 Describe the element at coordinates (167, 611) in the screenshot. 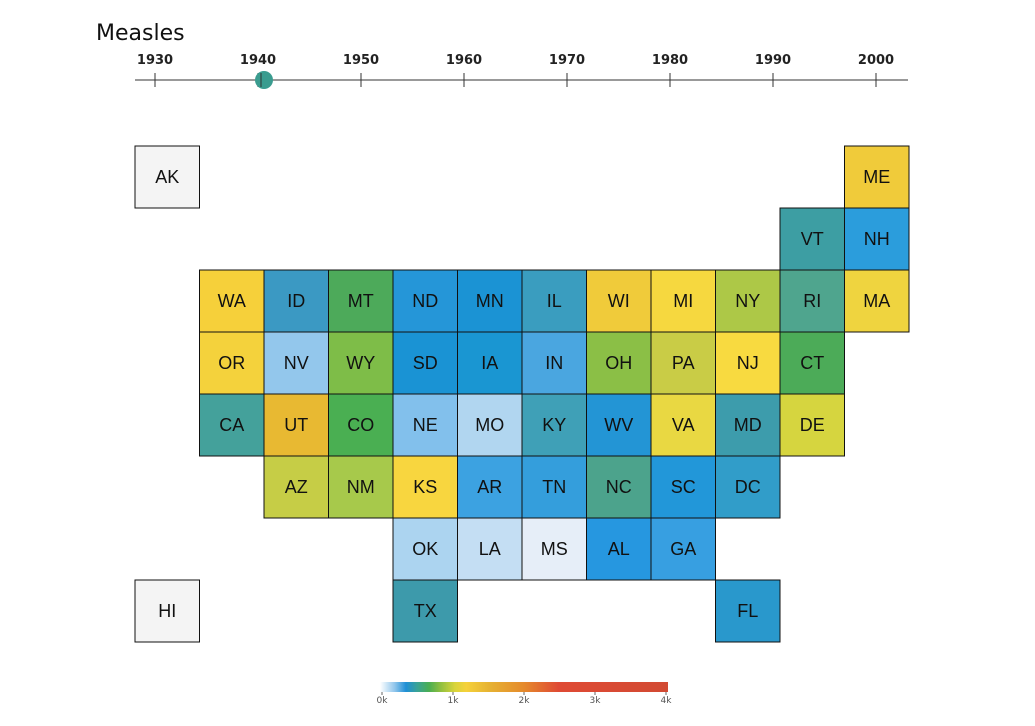

I see `state-tile-hi: HI` at that location.